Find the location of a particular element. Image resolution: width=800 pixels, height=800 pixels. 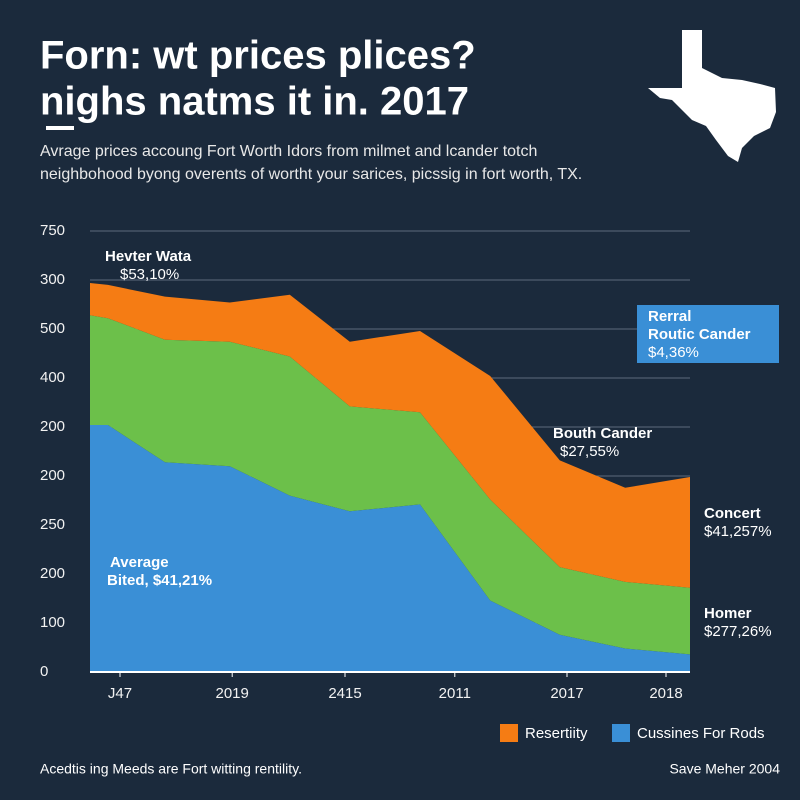

annotation: Bited, $41,21% is located at coordinates (159, 580).